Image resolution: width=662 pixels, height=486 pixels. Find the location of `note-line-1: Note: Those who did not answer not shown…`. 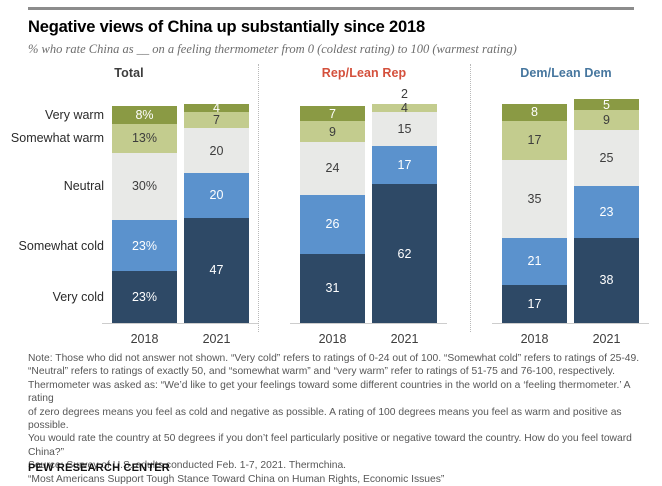

note-line-1: Note: Those who did not answer not shown… is located at coordinates (334, 358).